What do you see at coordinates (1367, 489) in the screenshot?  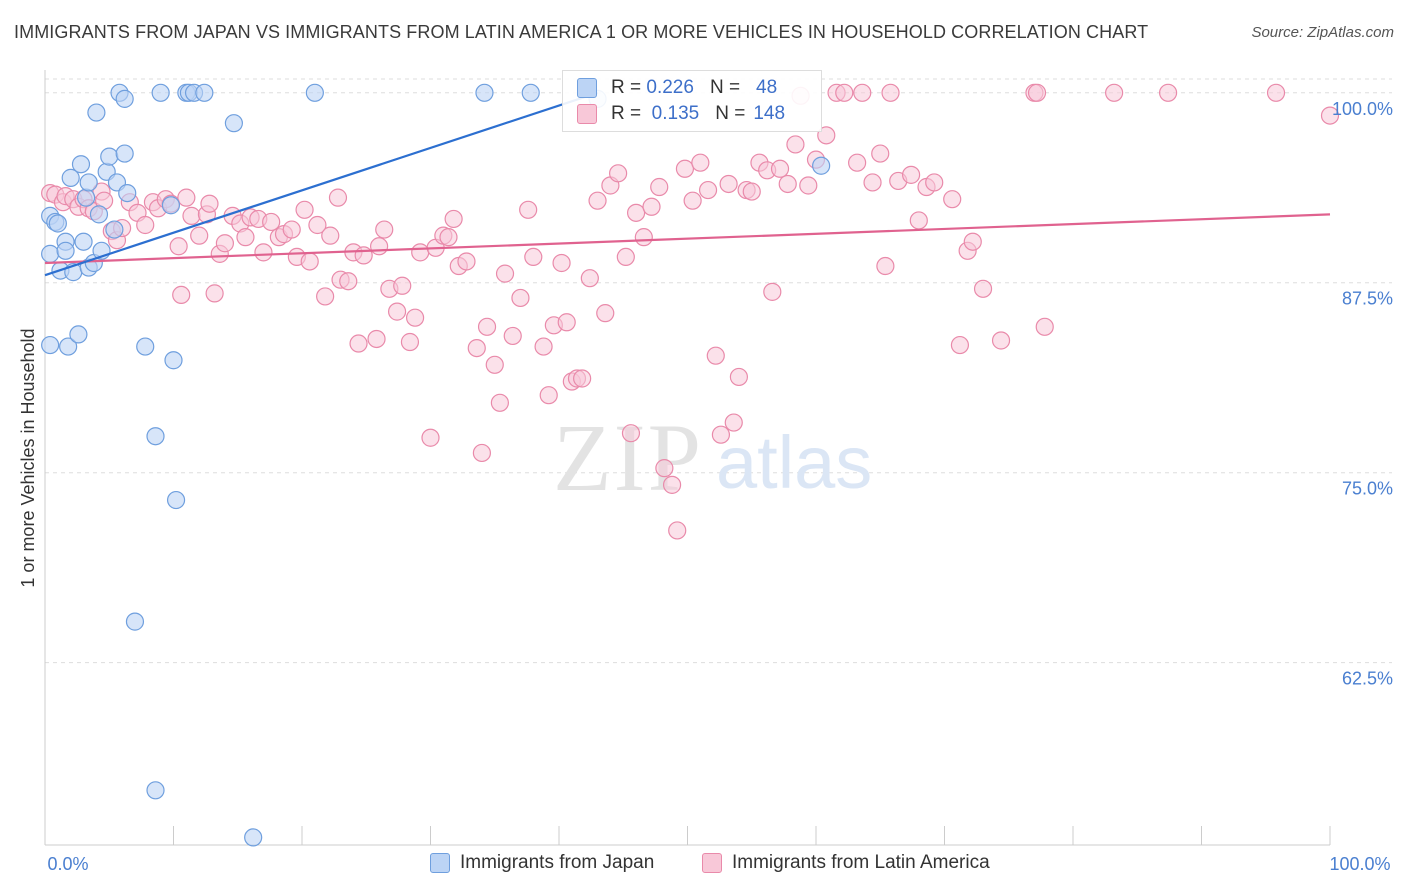 I see `y-tick-label: 75.0%` at bounding box center [1367, 489].